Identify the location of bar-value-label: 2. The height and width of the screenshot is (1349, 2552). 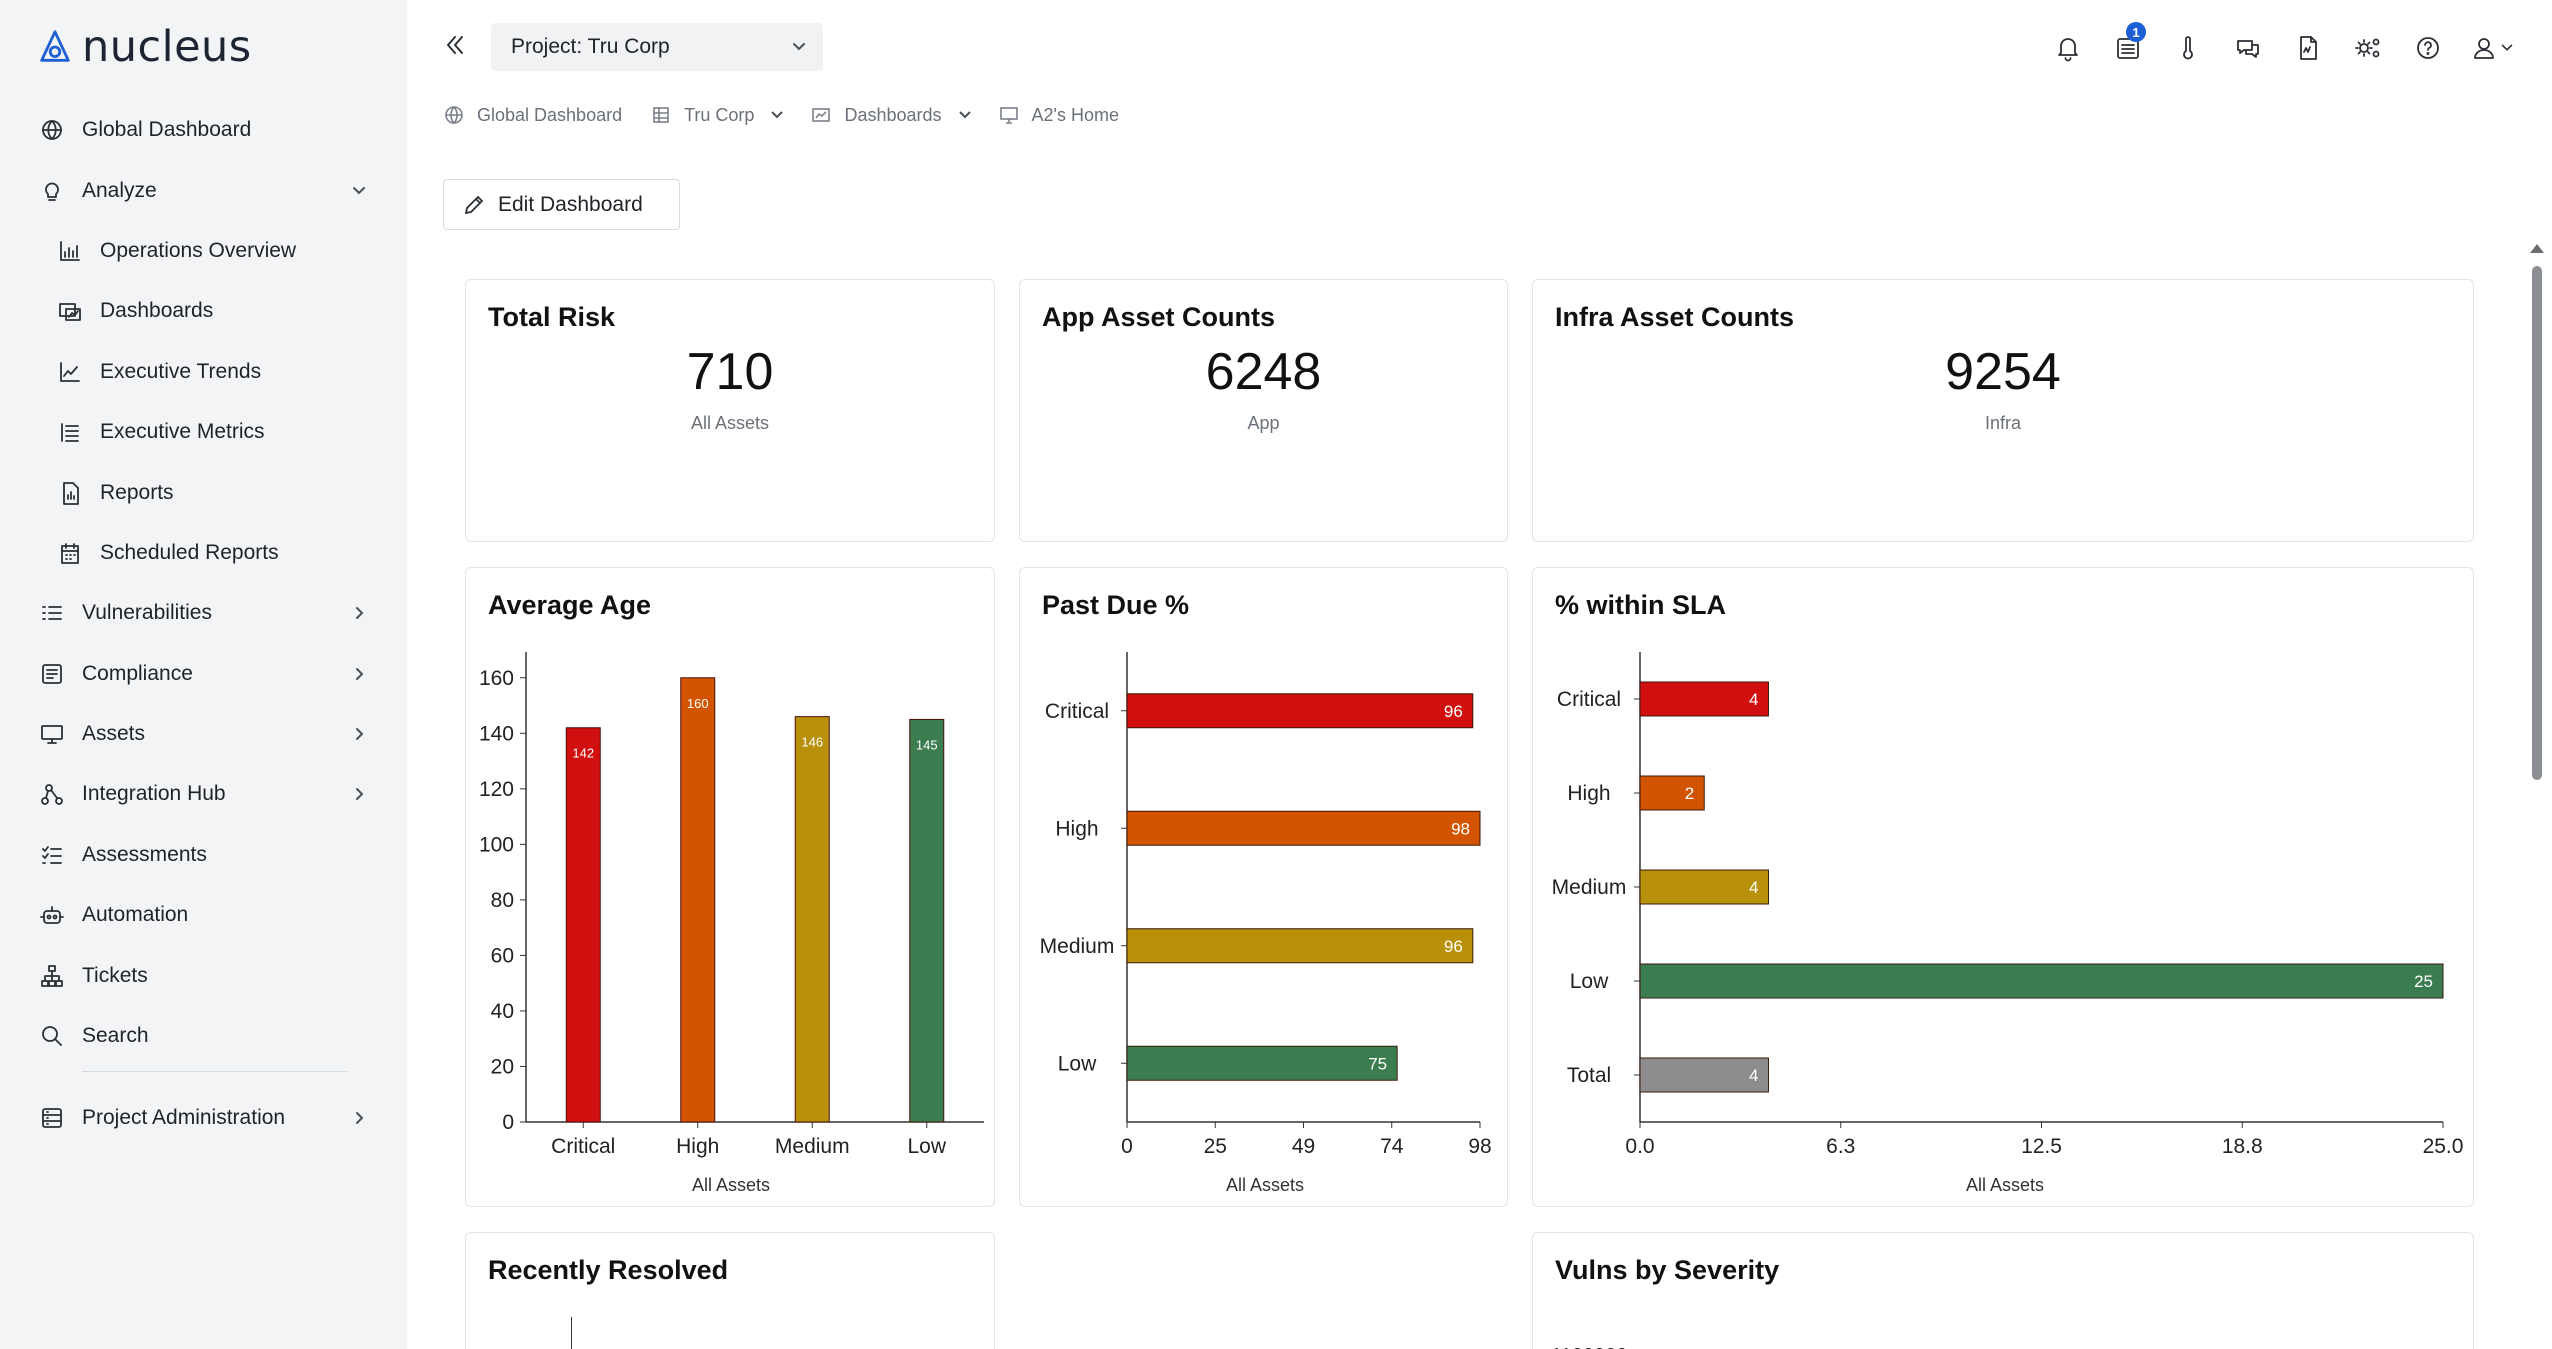
(1689, 793).